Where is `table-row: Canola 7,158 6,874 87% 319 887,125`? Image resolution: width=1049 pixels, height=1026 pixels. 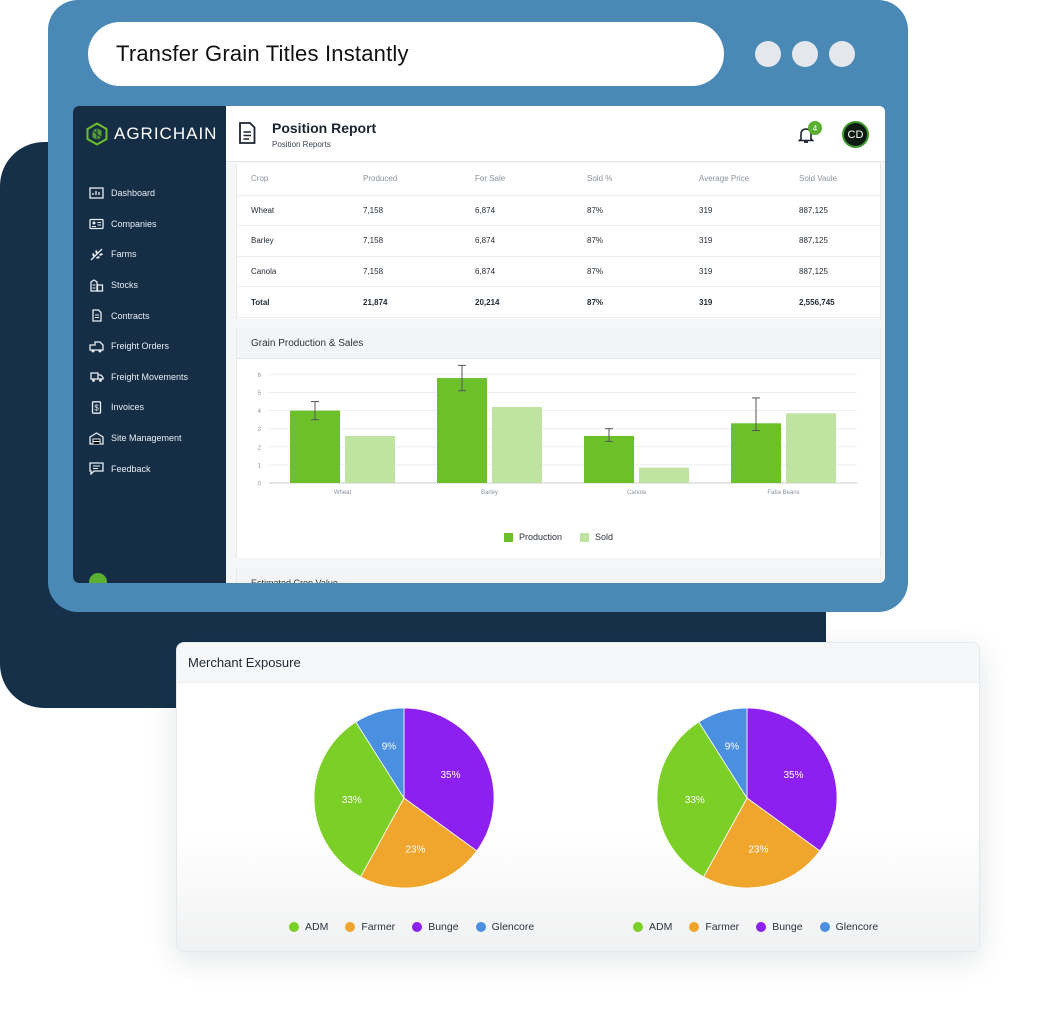 table-row: Canola 7,158 6,874 87% 319 887,125 is located at coordinates (558, 272).